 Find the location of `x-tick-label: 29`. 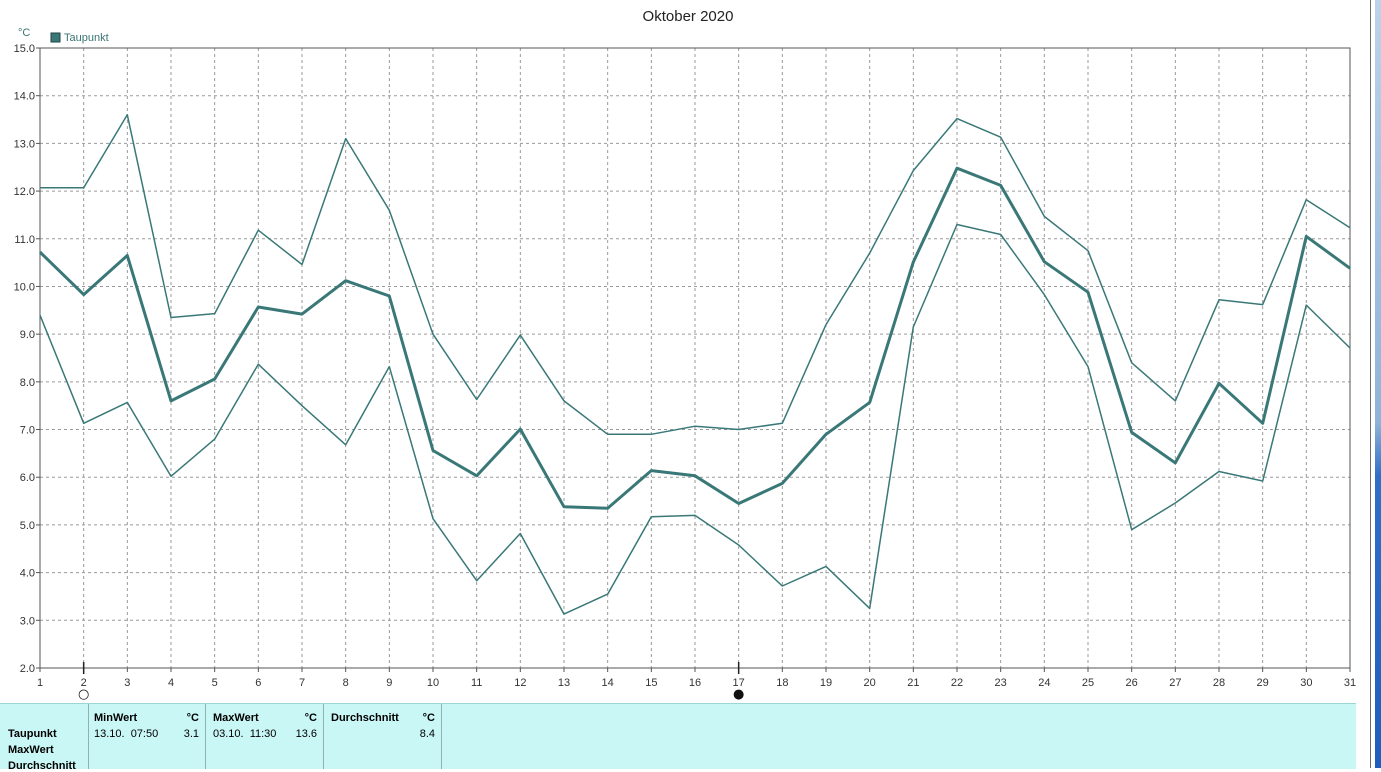

x-tick-label: 29 is located at coordinates (1263, 683).